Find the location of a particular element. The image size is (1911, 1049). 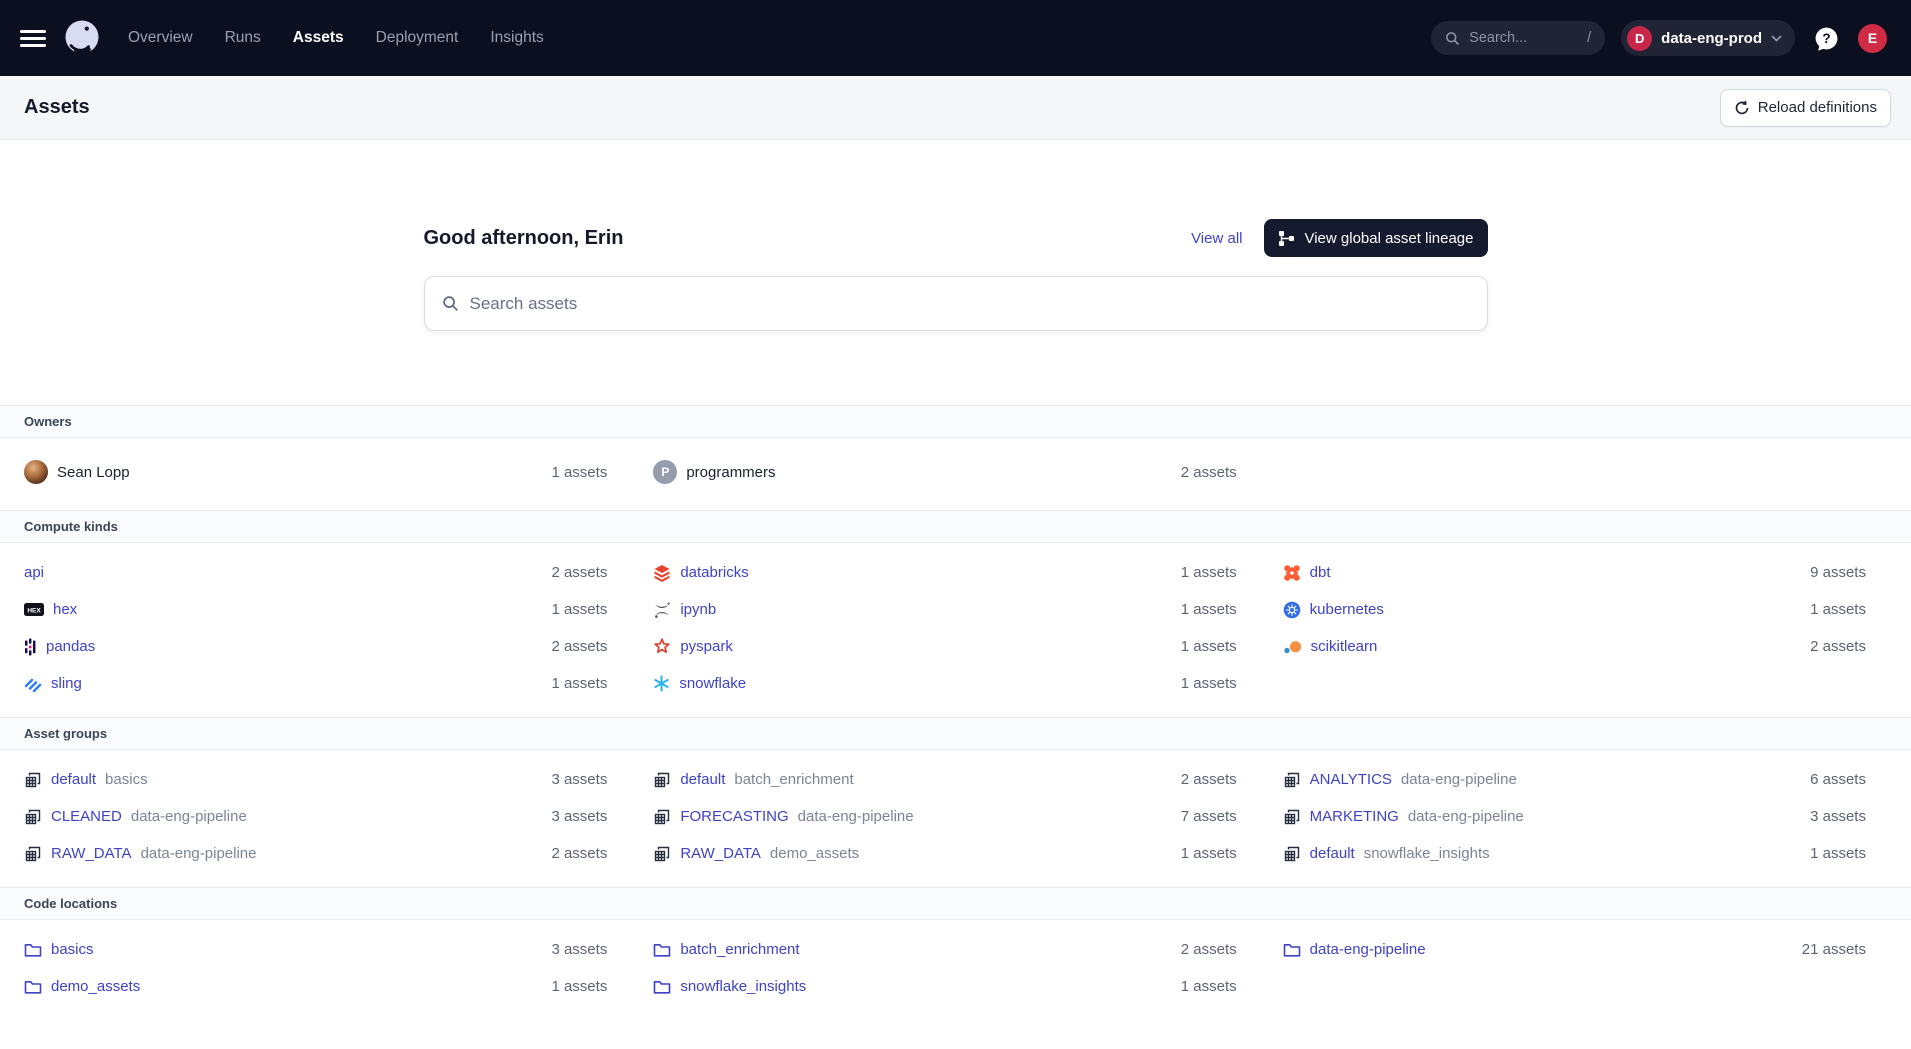

kubernetes-link: kubernetes is located at coordinates (1333, 610).